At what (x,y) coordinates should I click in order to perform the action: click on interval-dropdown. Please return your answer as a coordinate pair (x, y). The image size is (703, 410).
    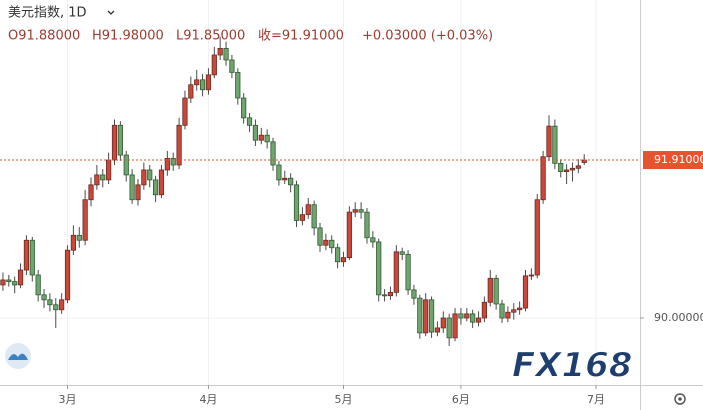
    Looking at the image, I should click on (111, 12).